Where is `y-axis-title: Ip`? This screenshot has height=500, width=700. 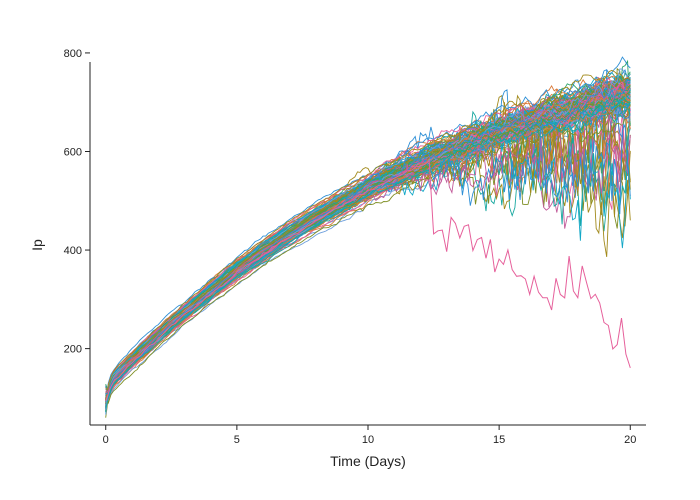 y-axis-title: Ip is located at coordinates (37, 245).